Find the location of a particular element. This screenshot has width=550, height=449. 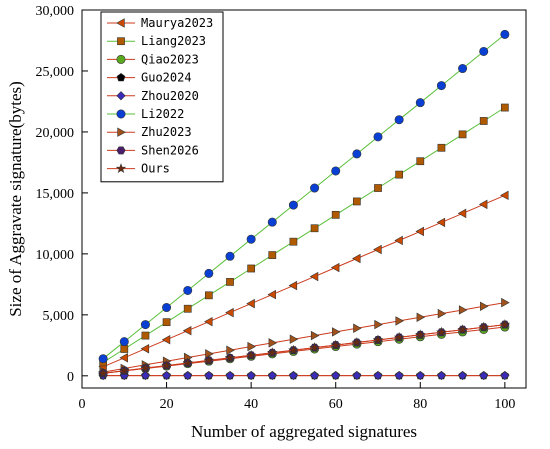

y-tick-label: 15,000 is located at coordinates (55, 194).